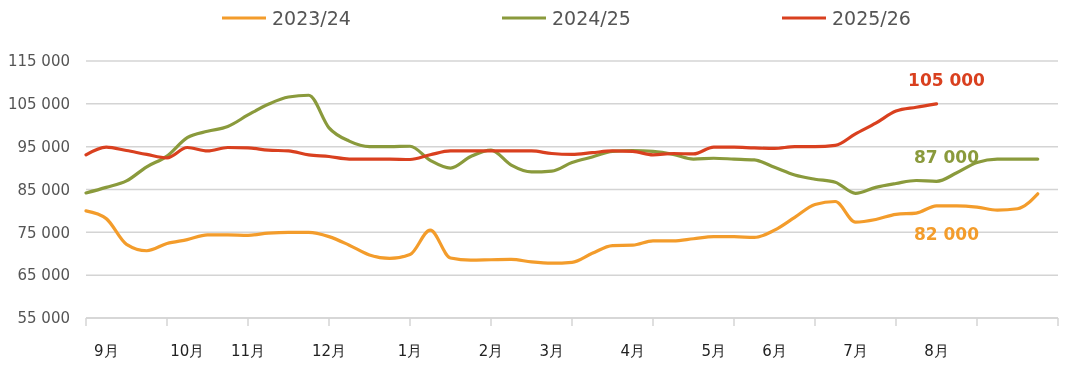 The width and height of the screenshot is (1080, 372). What do you see at coordinates (774, 351) in the screenshot?
I see `x-tick-label: 6月` at bounding box center [774, 351].